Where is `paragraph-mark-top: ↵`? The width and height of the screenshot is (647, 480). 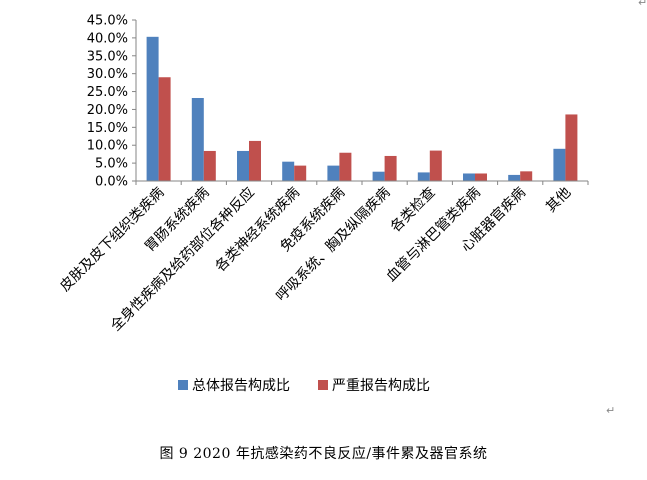 paragraph-mark-top: ↵ is located at coordinates (642, 4).